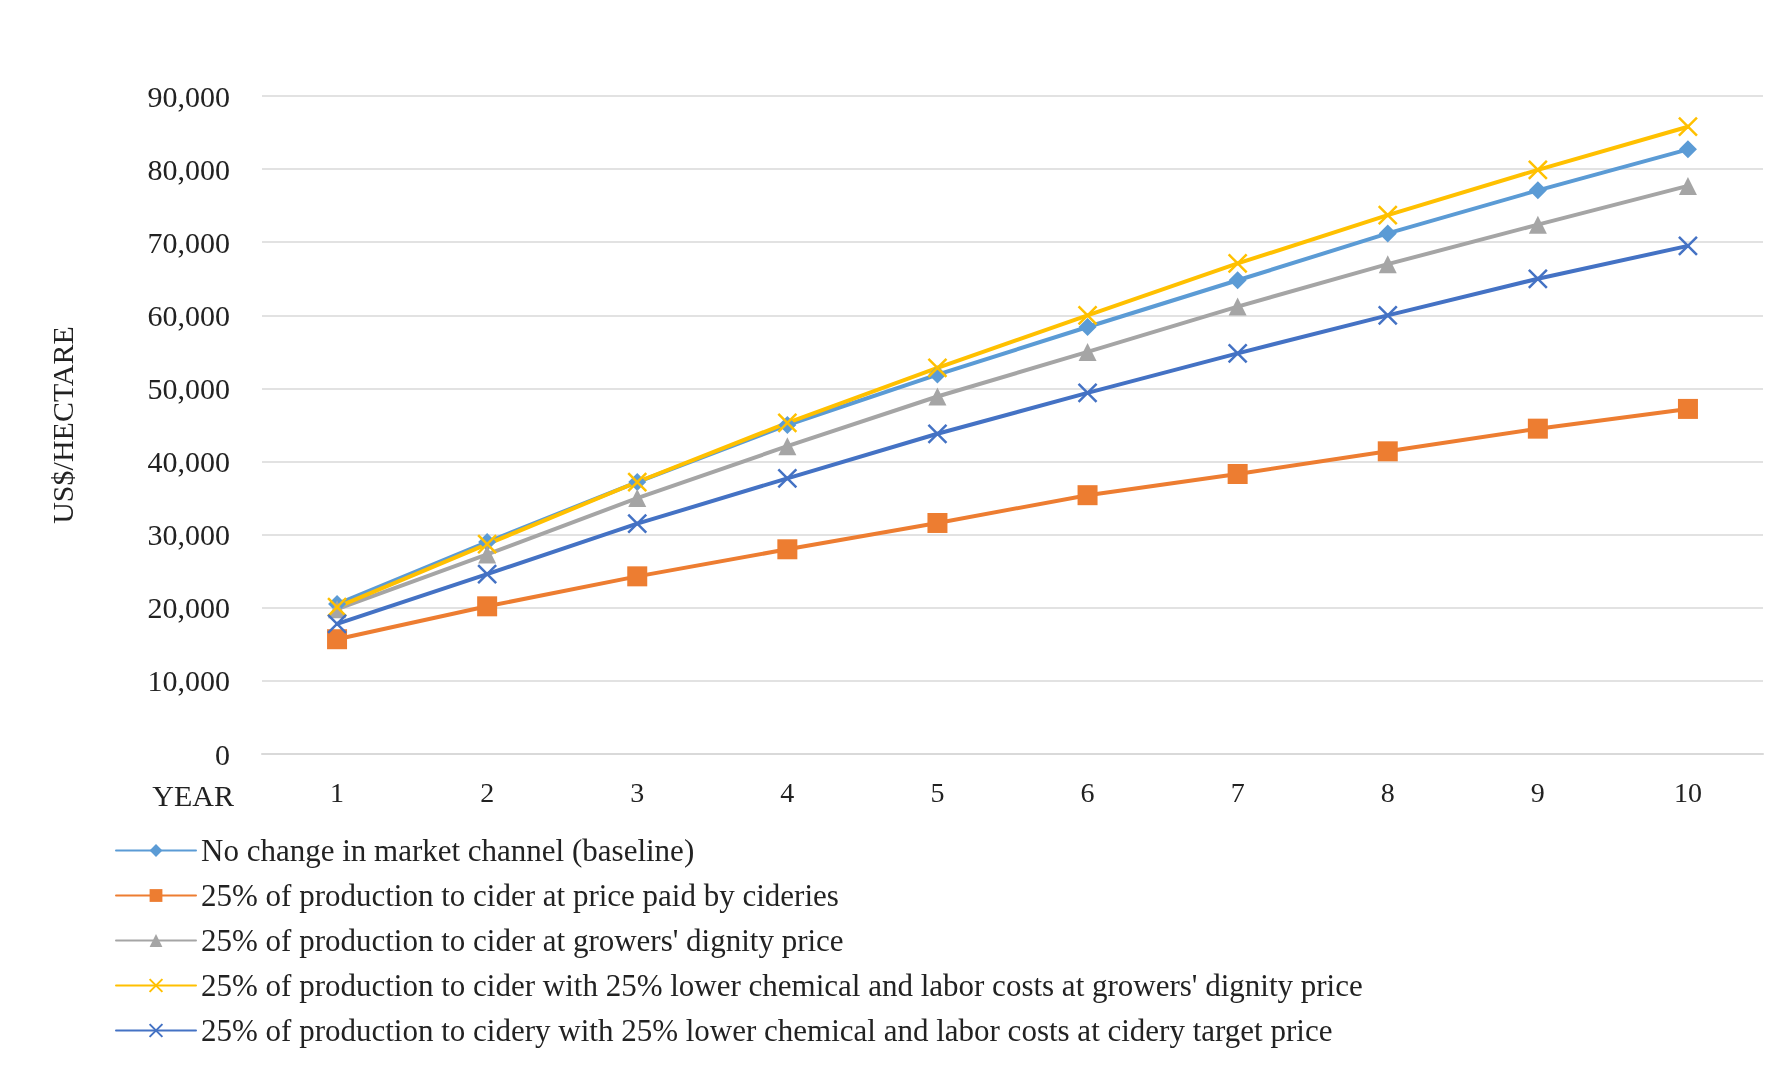 The width and height of the screenshot is (1783, 1089). Describe the element at coordinates (448, 850) in the screenshot. I see `legend-label: No change in market channel (baseline)` at that location.